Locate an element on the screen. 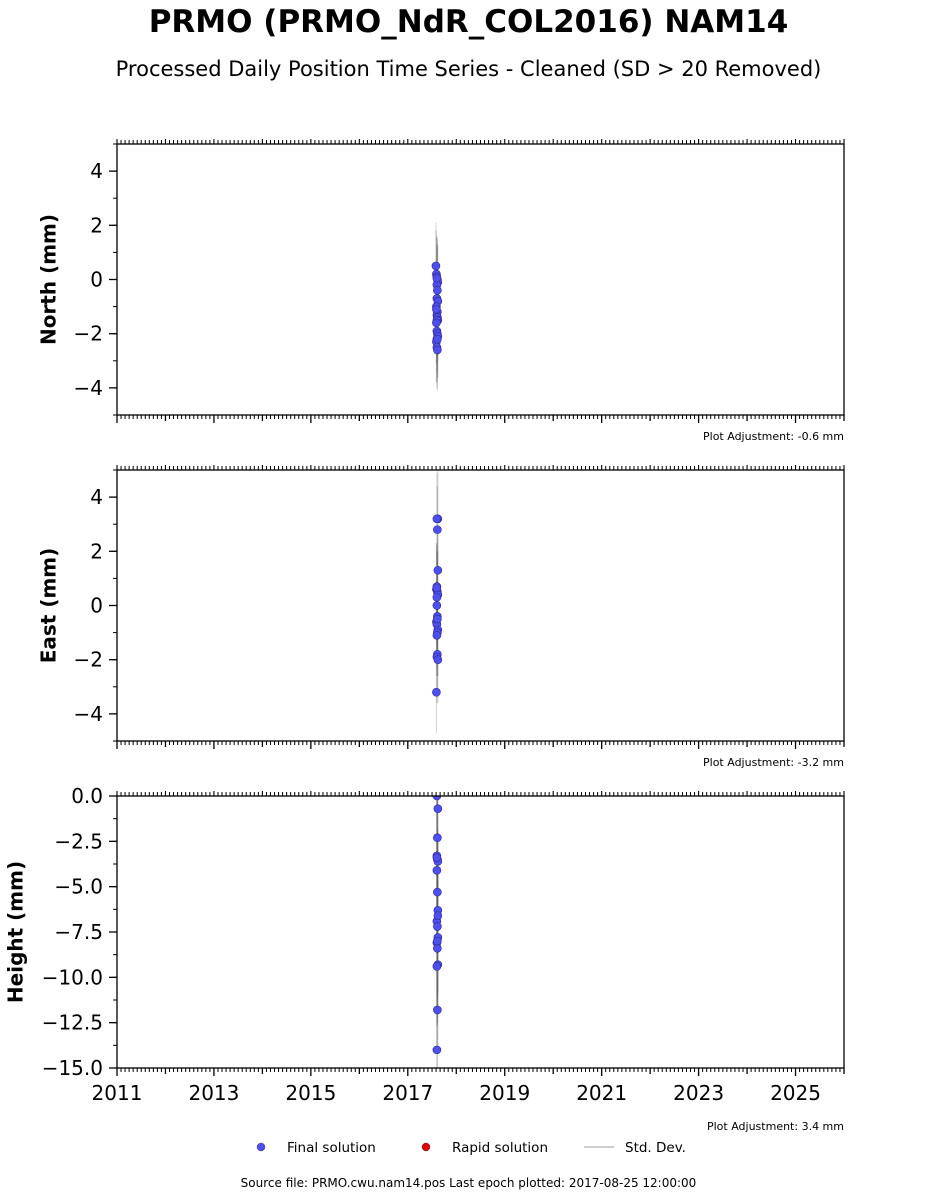 Image resolution: width=937 pixels, height=1200 pixels. x-tick-label: 2021 is located at coordinates (601, 1093).